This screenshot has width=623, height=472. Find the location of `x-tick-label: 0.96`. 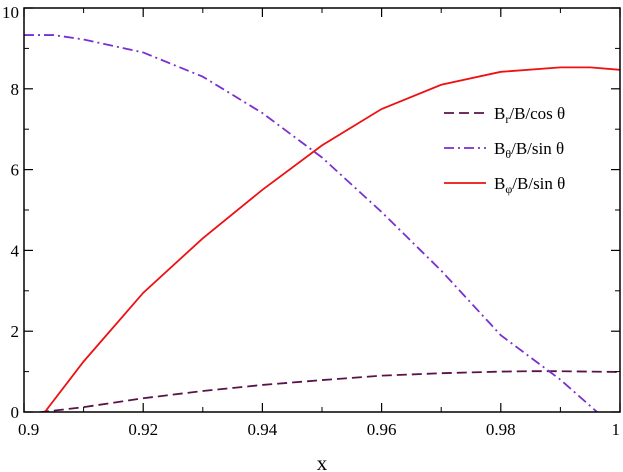

x-tick-label: 0.96 is located at coordinates (382, 429).